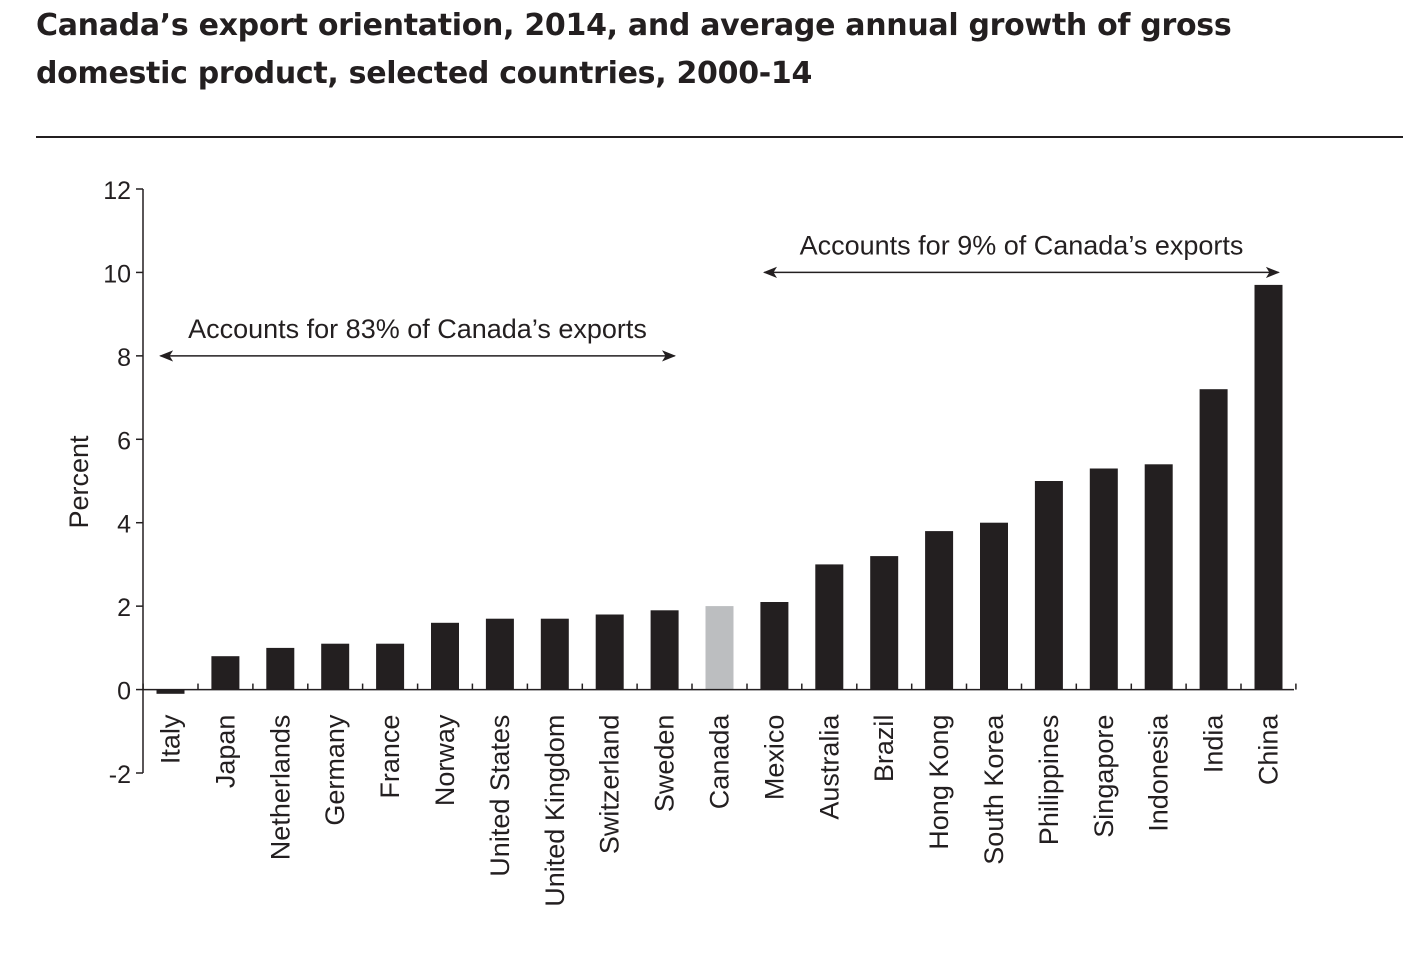 The image size is (1427, 961). I want to click on y-tick-label: 12, so click(117, 191).